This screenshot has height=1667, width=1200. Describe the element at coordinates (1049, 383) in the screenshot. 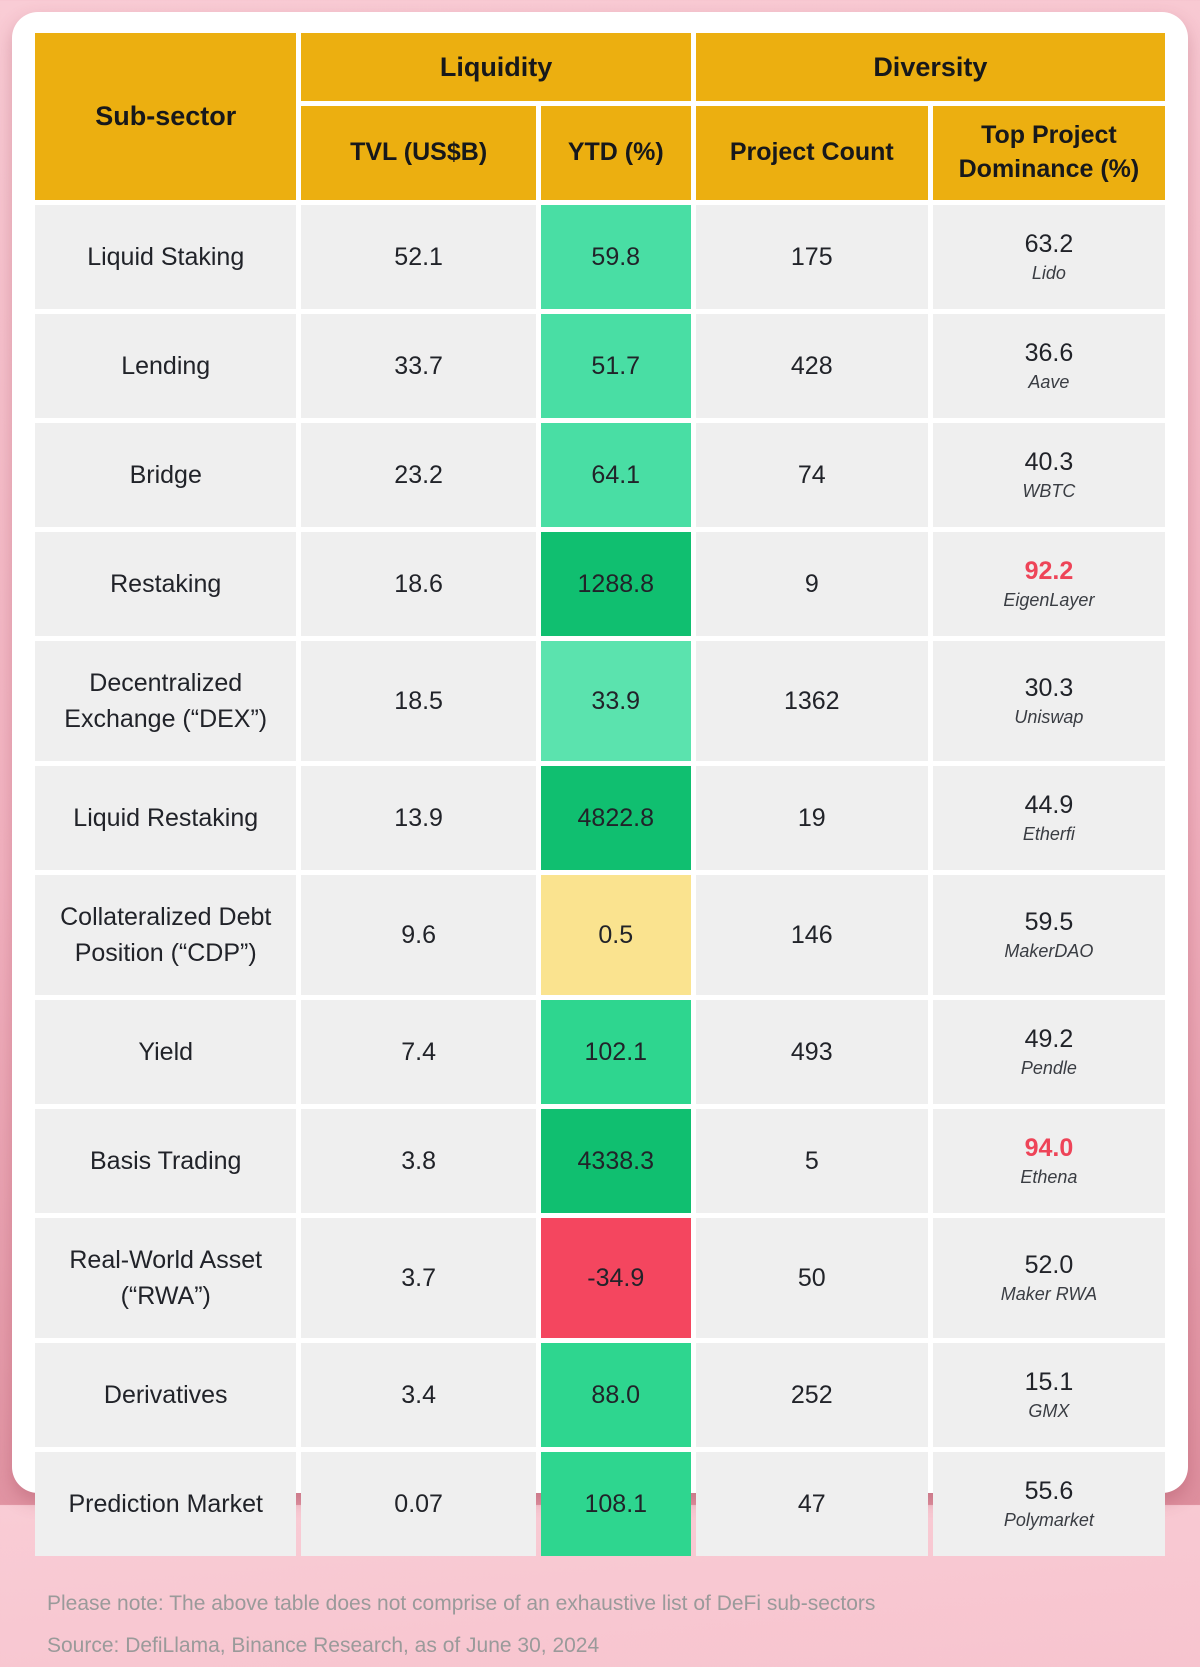

I see `top-project-name: Aave` at that location.